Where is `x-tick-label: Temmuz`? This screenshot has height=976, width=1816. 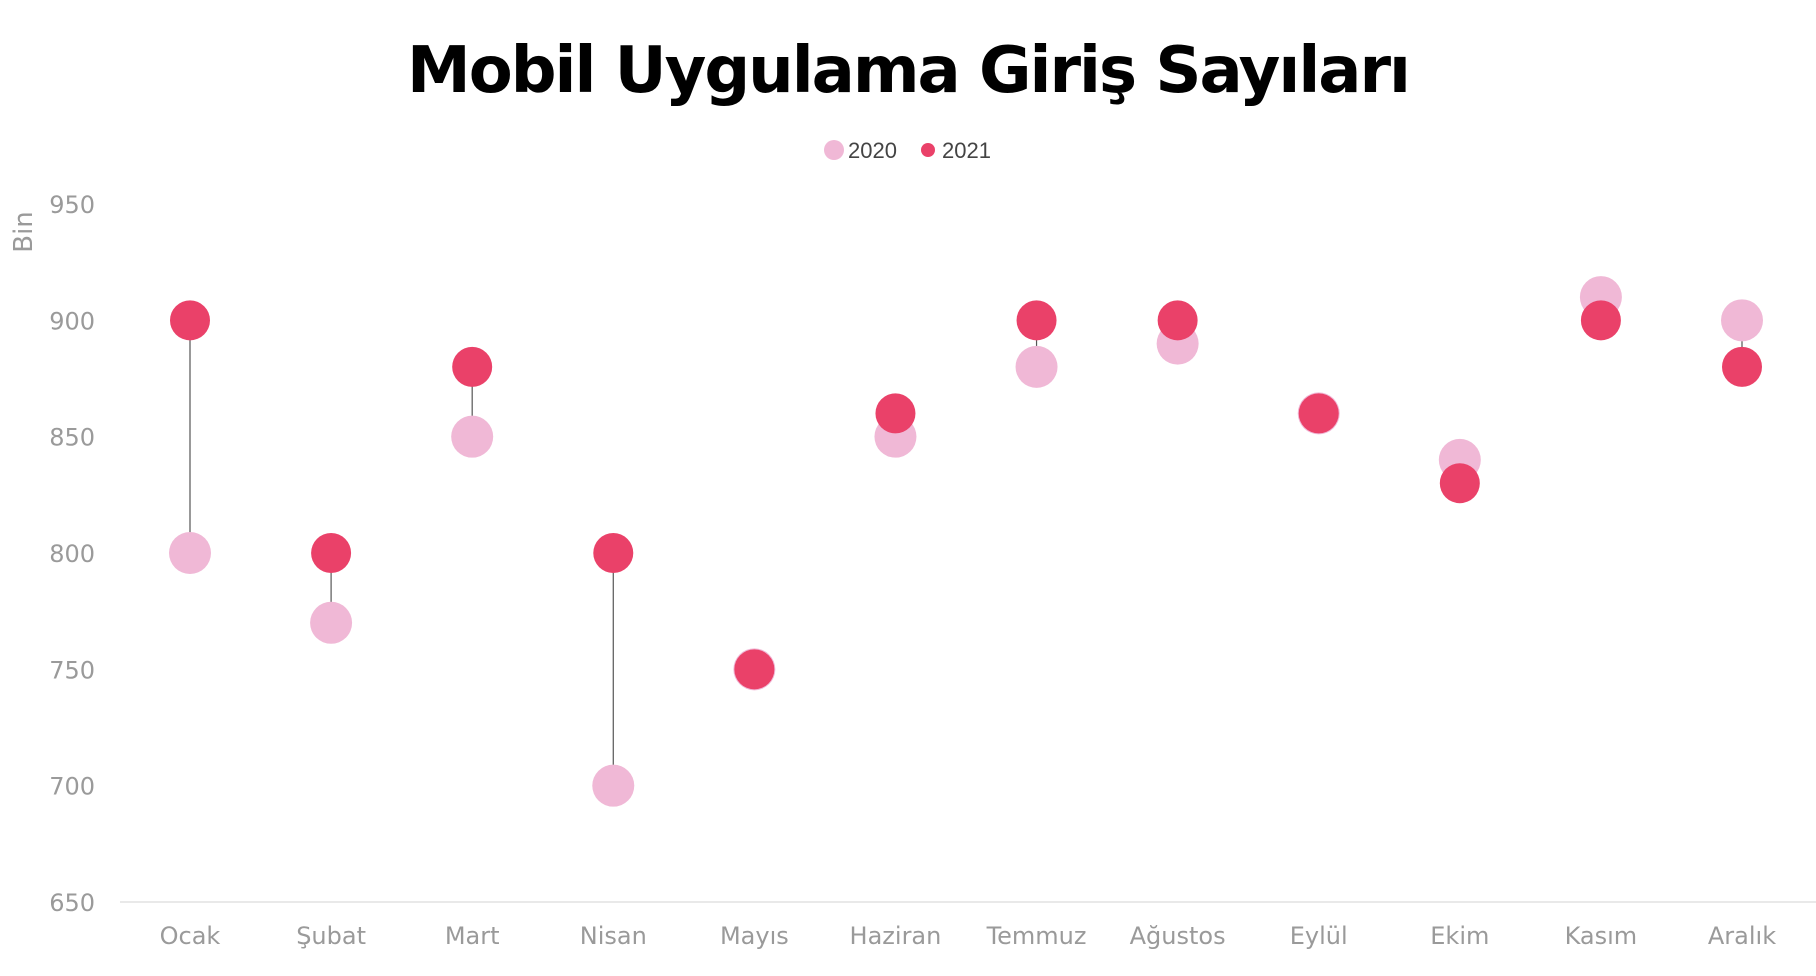 x-tick-label: Temmuz is located at coordinates (1036, 936).